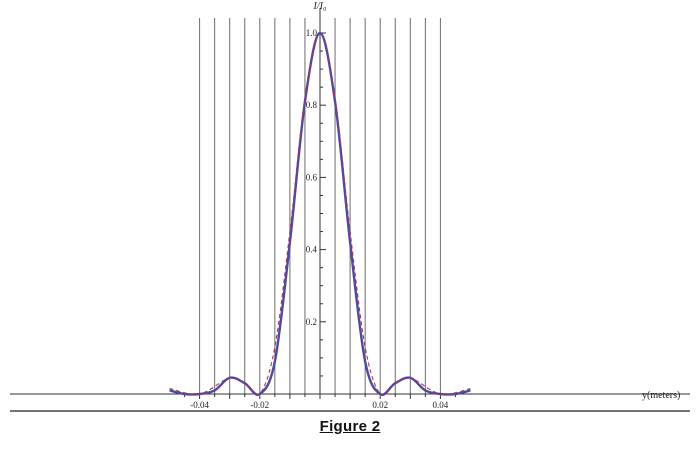 This screenshot has height=459, width=700. I want to click on y-tick-label: 0.4, so click(312, 250).